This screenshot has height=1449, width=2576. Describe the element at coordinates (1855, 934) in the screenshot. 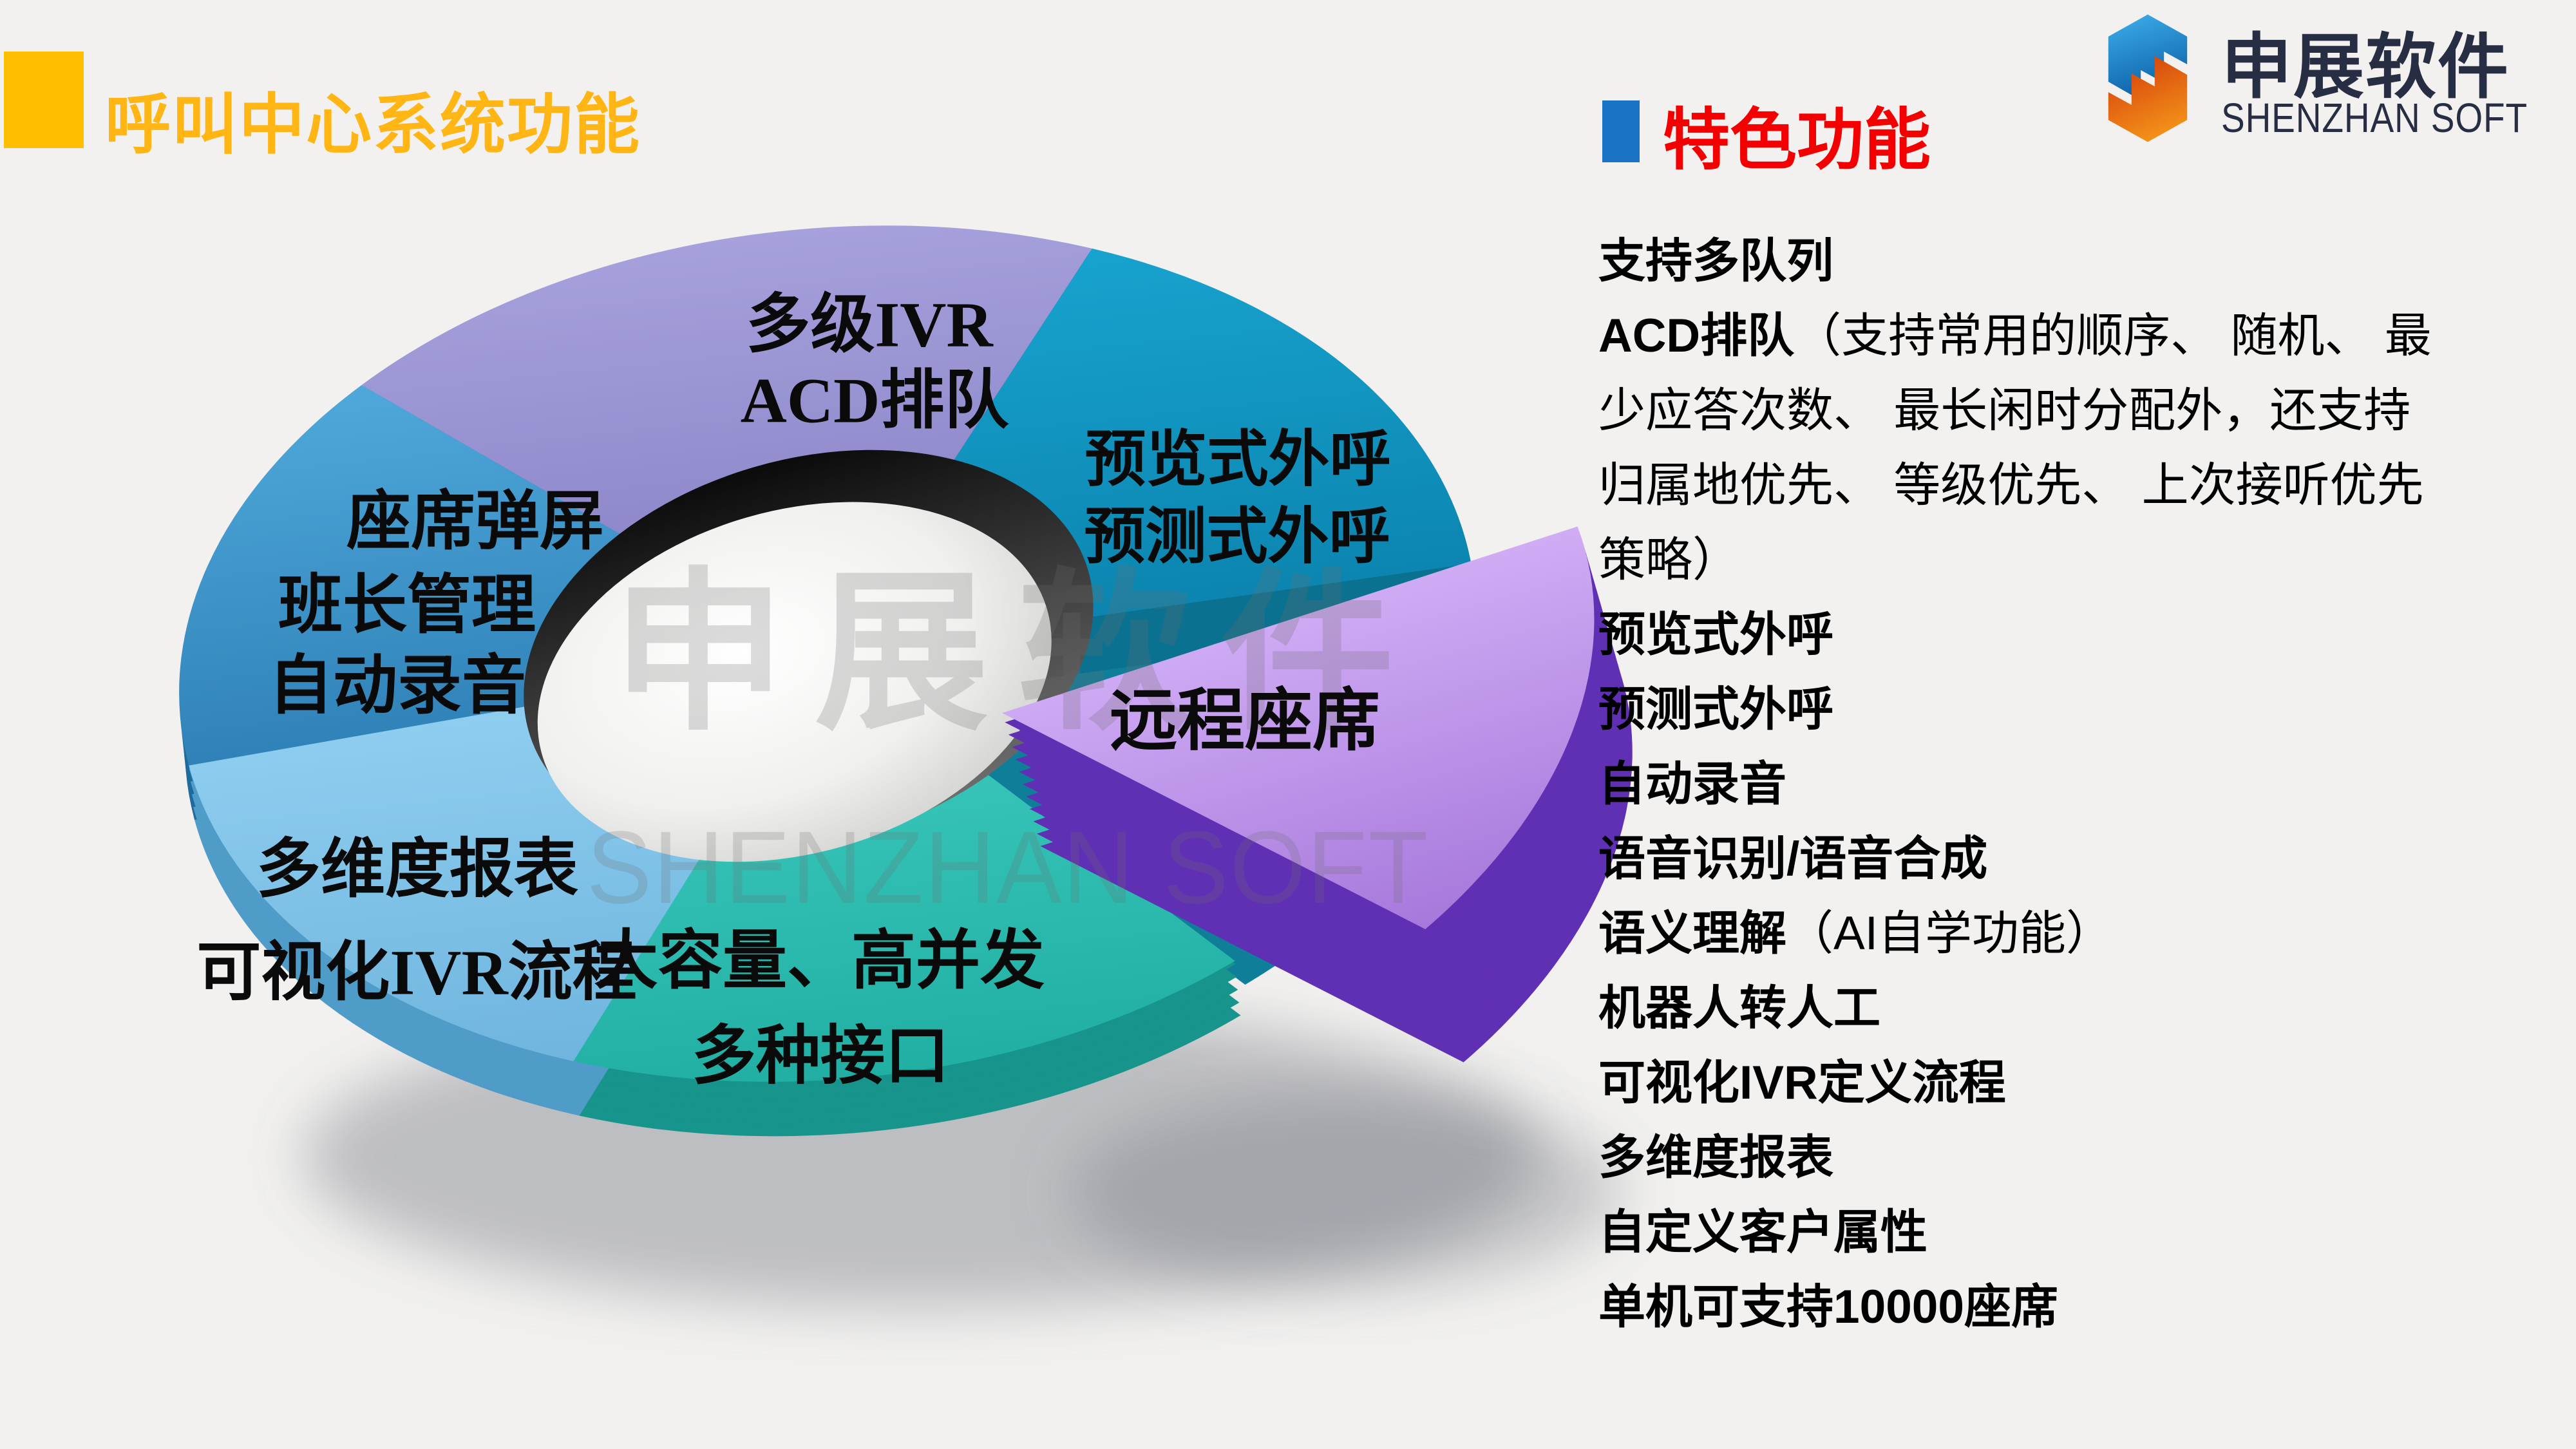

I see `feature-line: 语义理解（AI自学功能）` at that location.